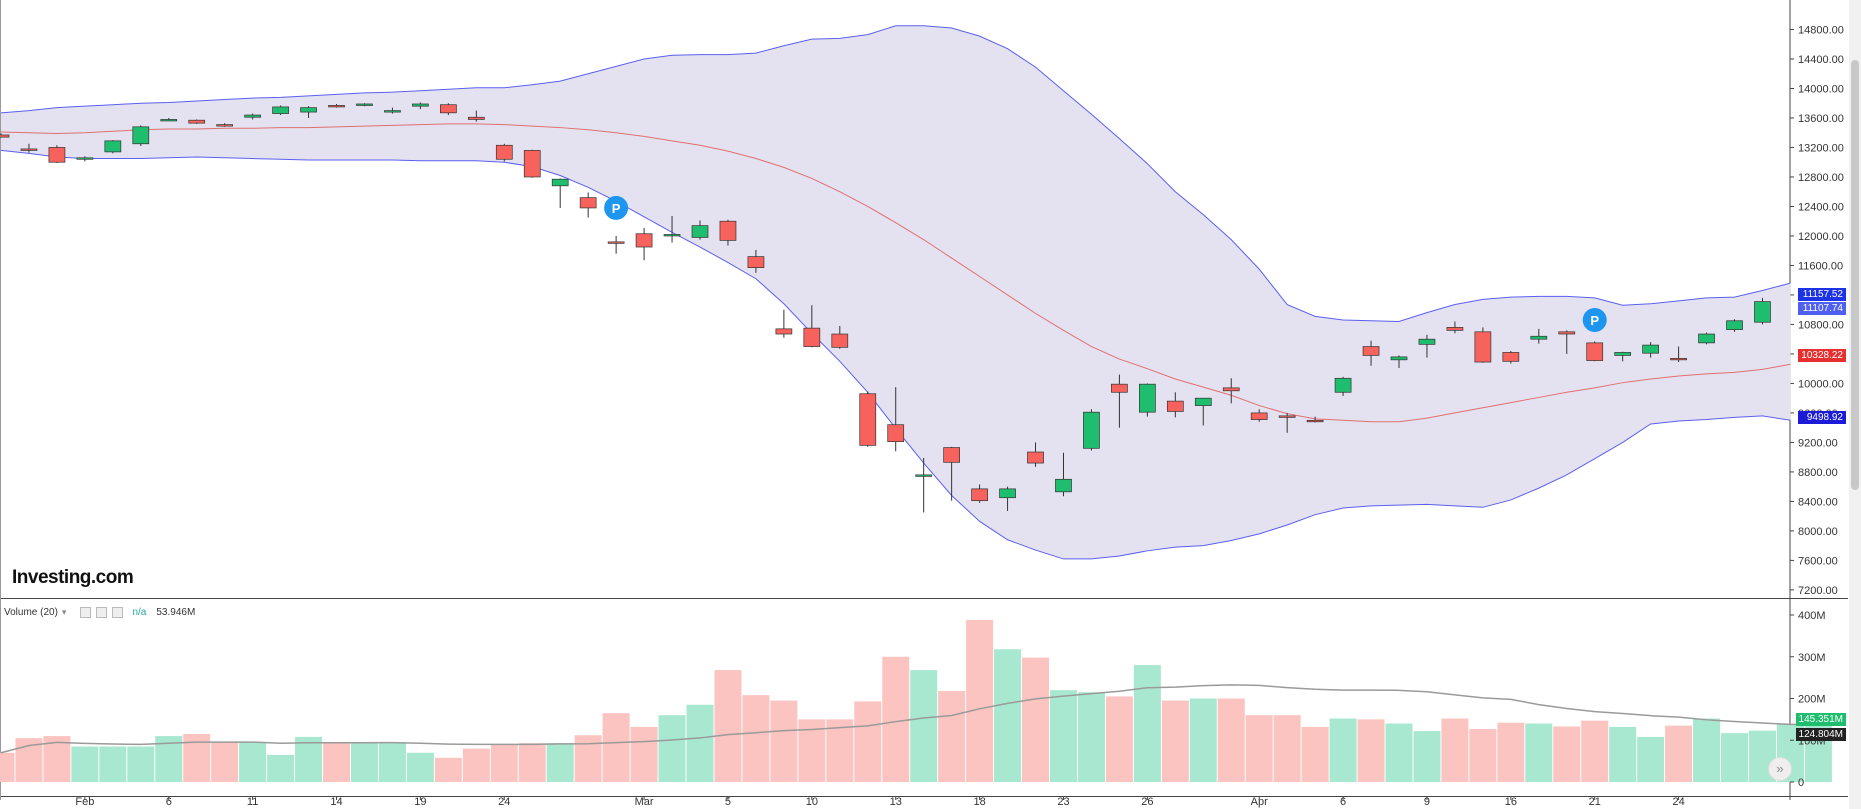  Describe the element at coordinates (1821, 30) in the screenshot. I see `price-tick-label: 14800.00` at that location.